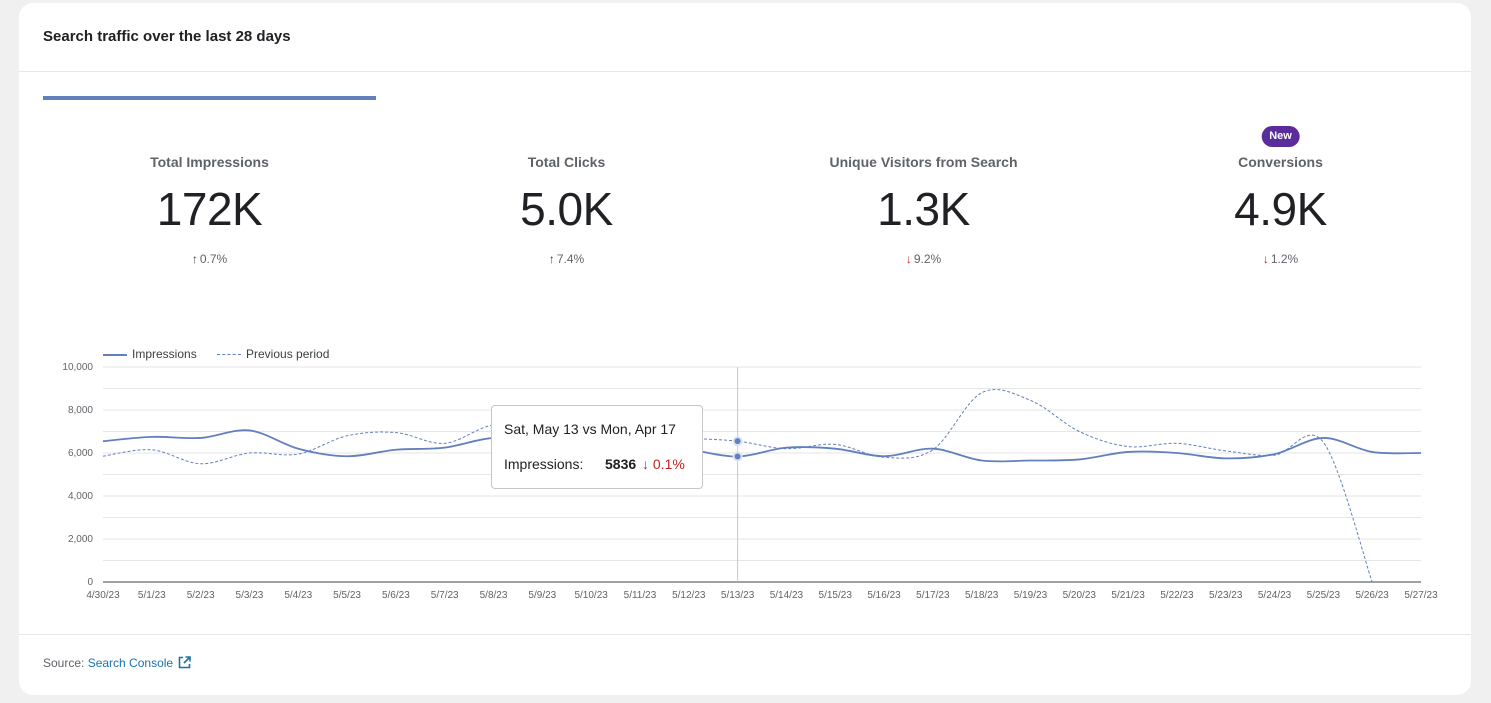  Describe the element at coordinates (884, 595) in the screenshot. I see `x-tick-label: 5/16/23` at that location.